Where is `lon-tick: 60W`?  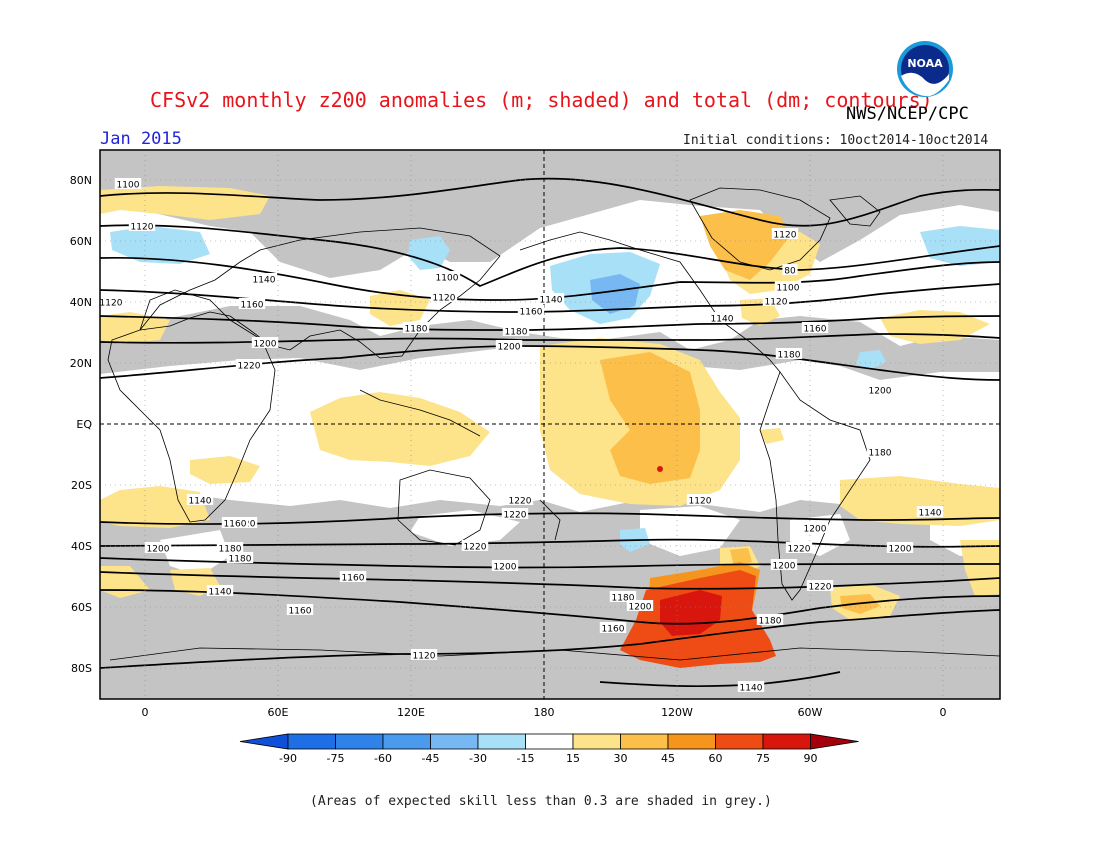
lon-tick: 60W is located at coordinates (810, 712).